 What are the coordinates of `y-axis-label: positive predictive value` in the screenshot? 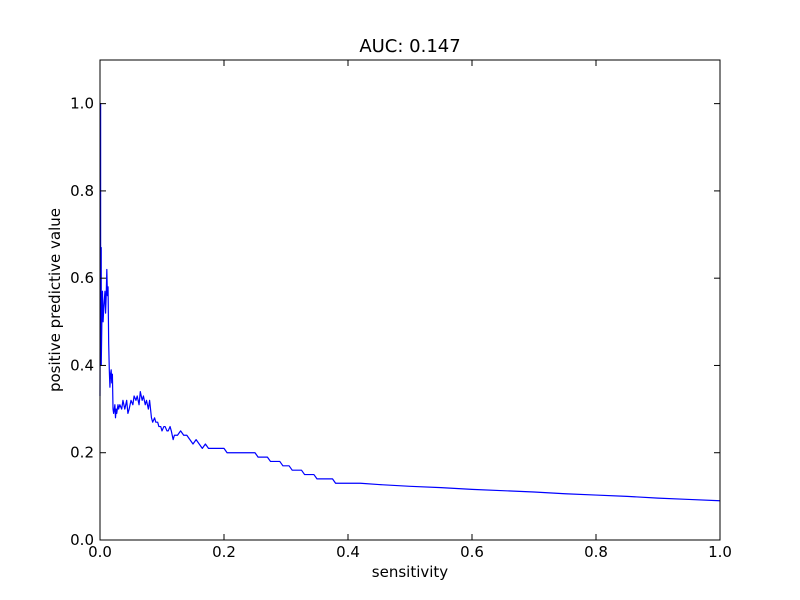 It's located at (55, 300).